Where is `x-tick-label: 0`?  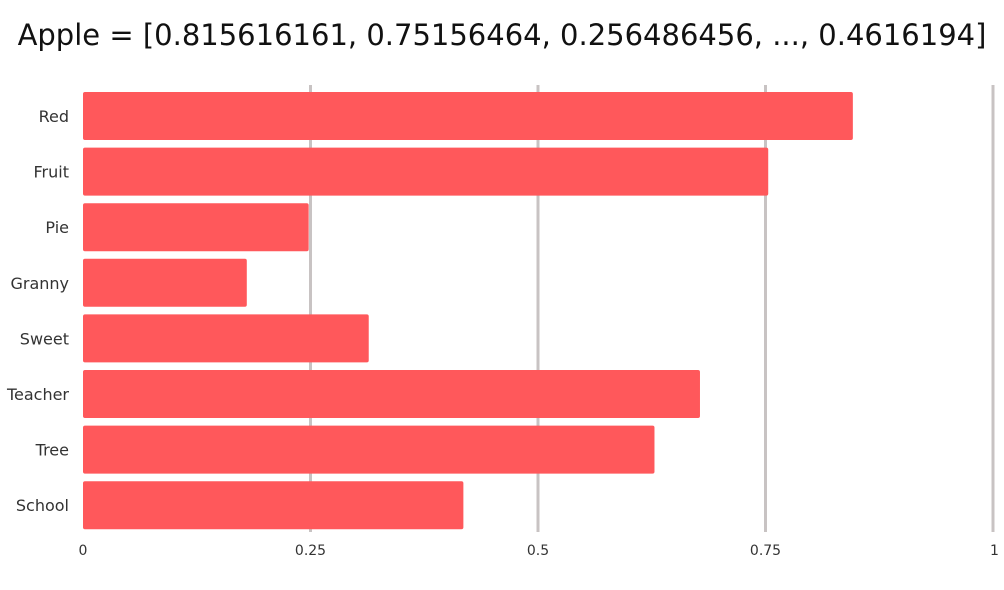
x-tick-label: 0 is located at coordinates (83, 551).